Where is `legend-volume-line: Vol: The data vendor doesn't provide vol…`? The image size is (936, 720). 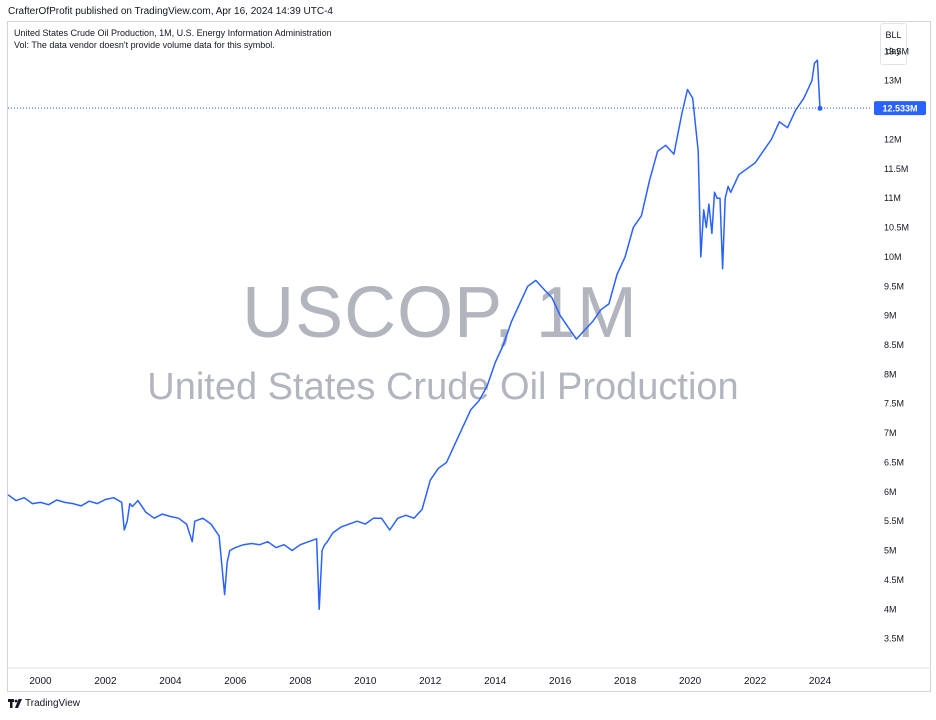
legend-volume-line: Vol: The data vendor doesn't provide vol… is located at coordinates (144, 45).